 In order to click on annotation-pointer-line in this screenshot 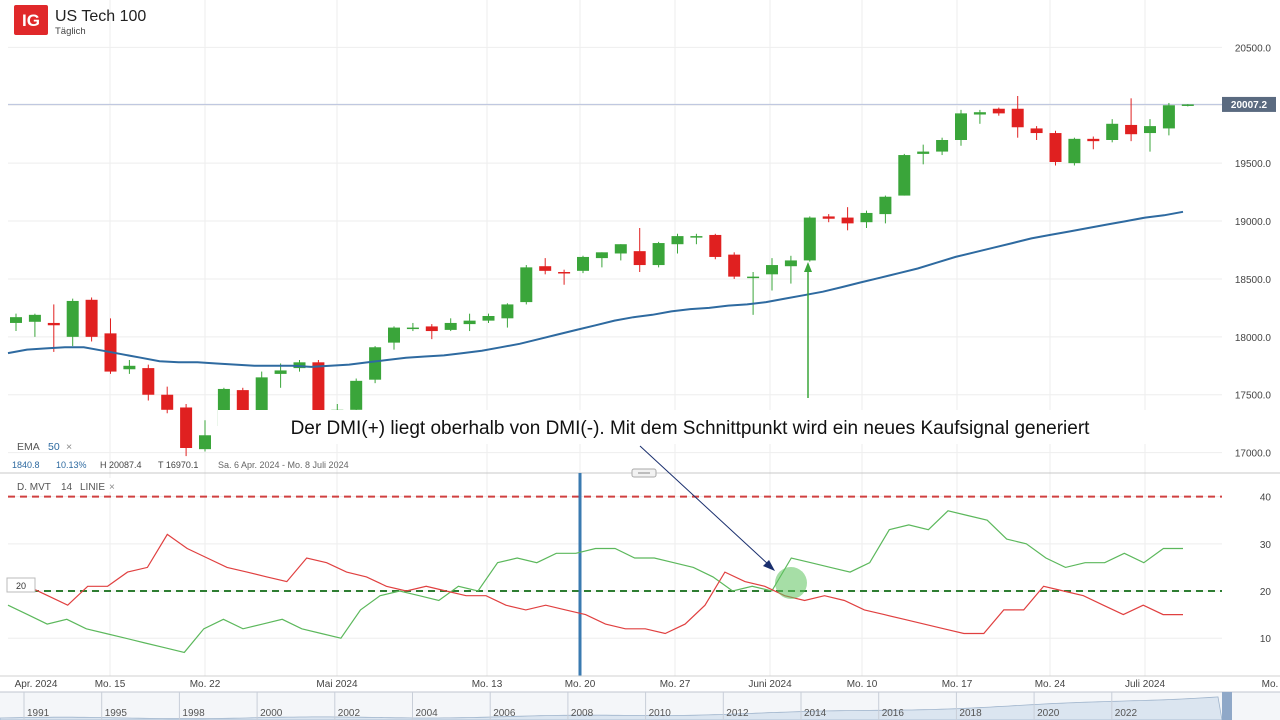, I will do `click(704, 505)`.